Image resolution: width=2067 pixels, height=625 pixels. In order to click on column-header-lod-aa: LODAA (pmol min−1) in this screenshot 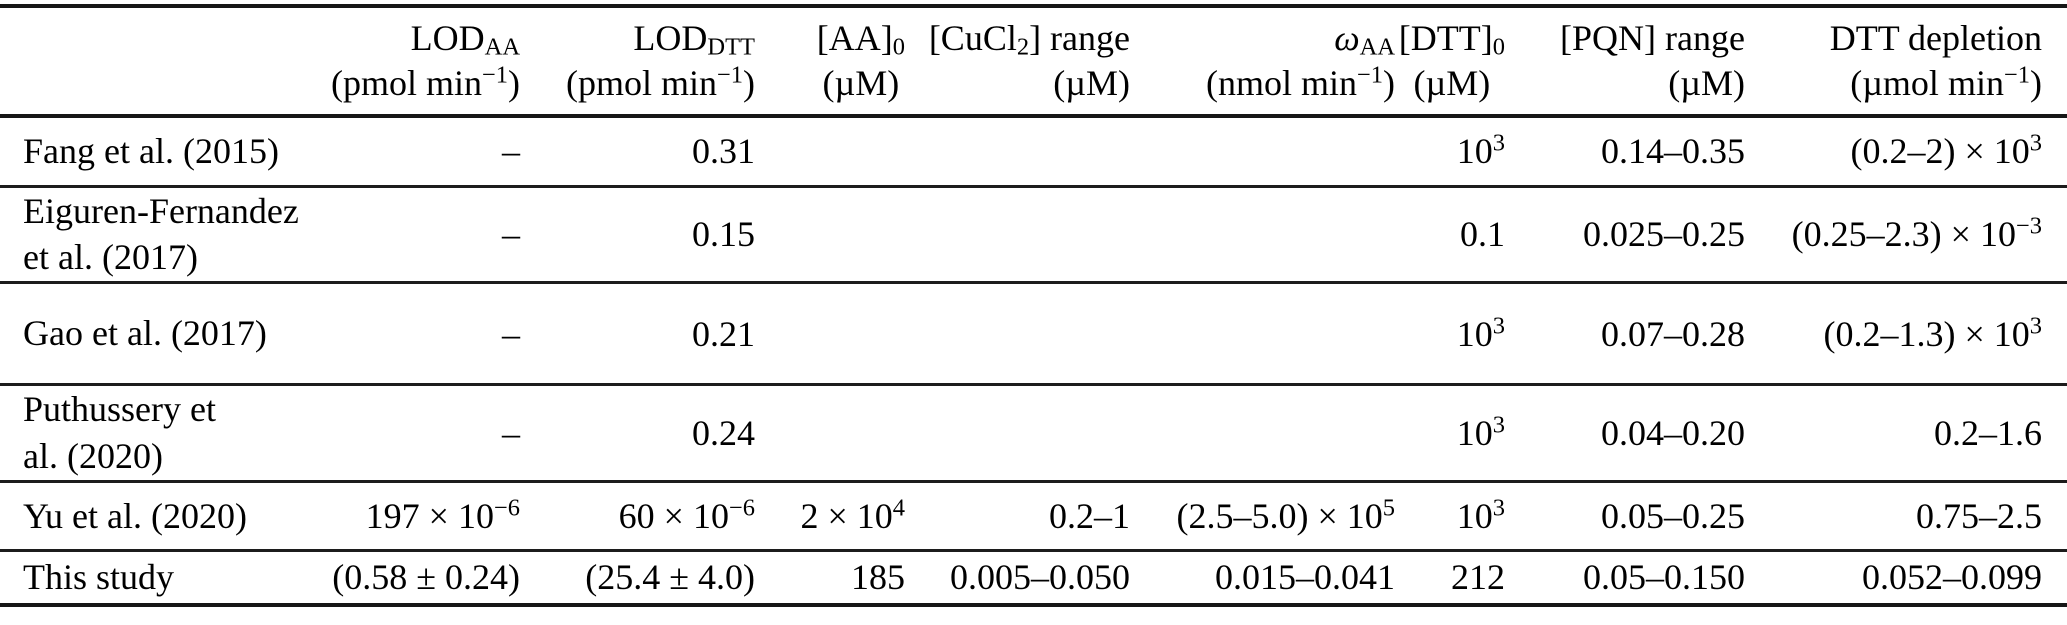, I will do `click(415, 61)`.